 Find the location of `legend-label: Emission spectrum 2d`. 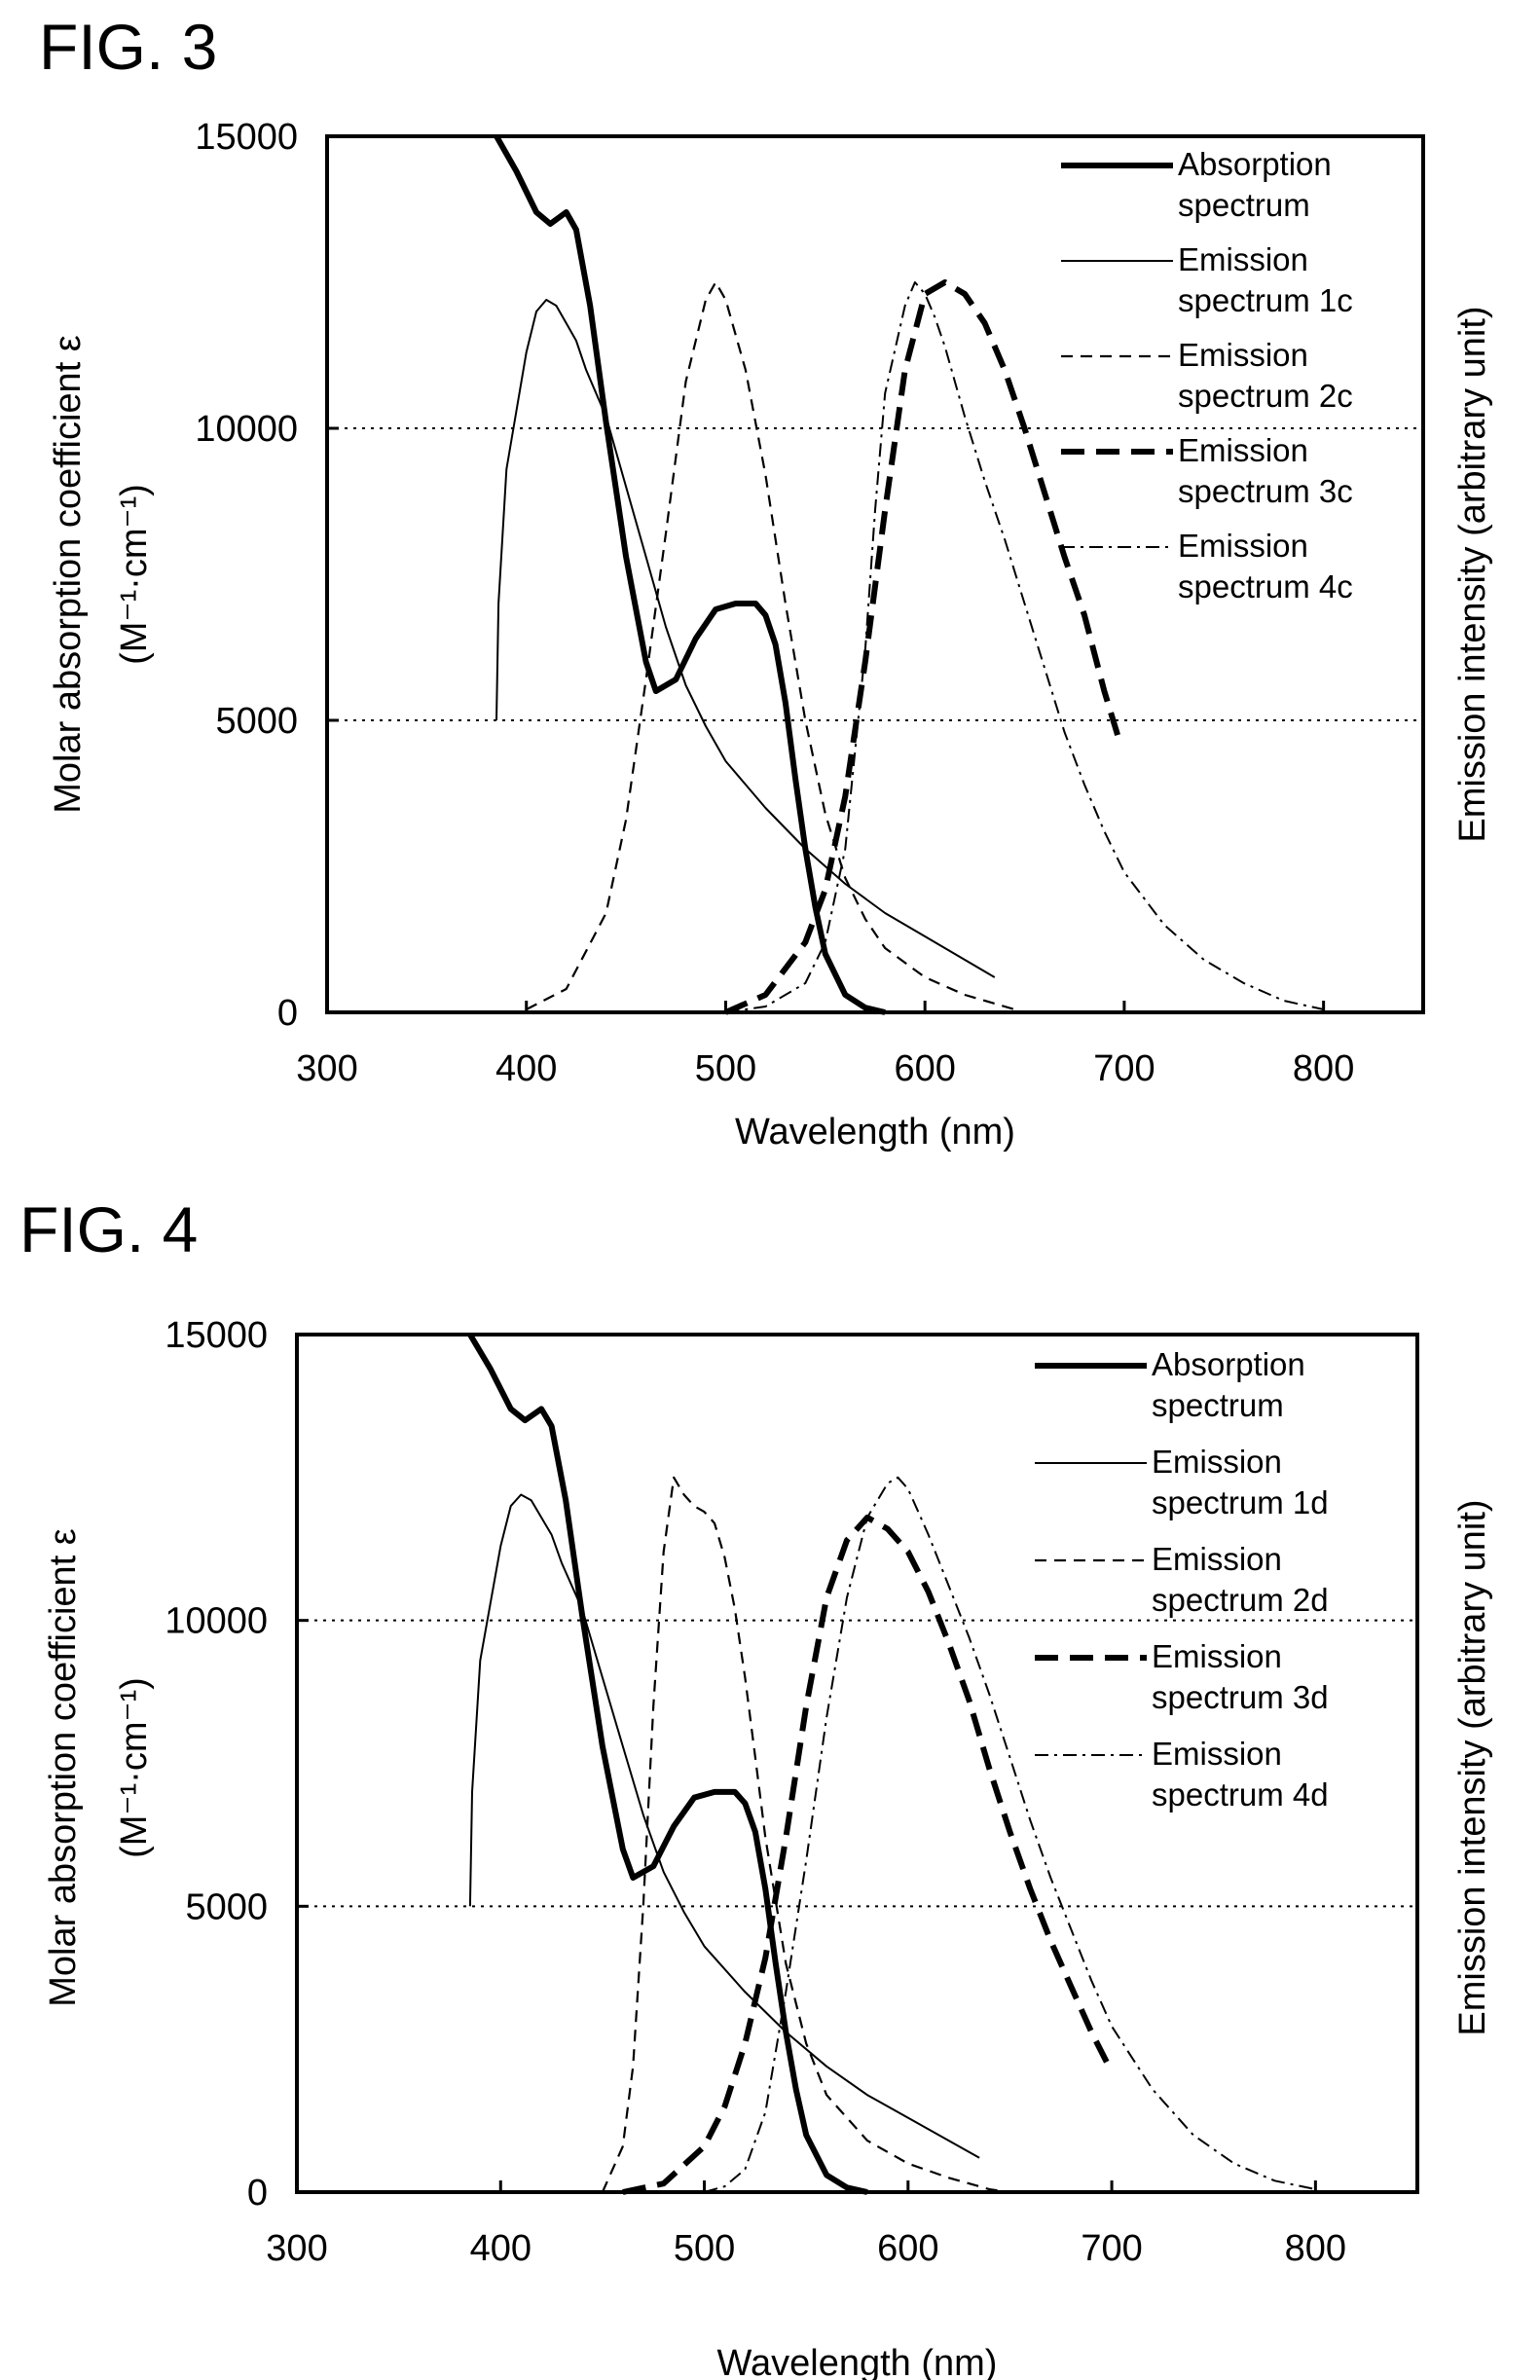

legend-label: Emission spectrum 2d is located at coordinates (1240, 1579).